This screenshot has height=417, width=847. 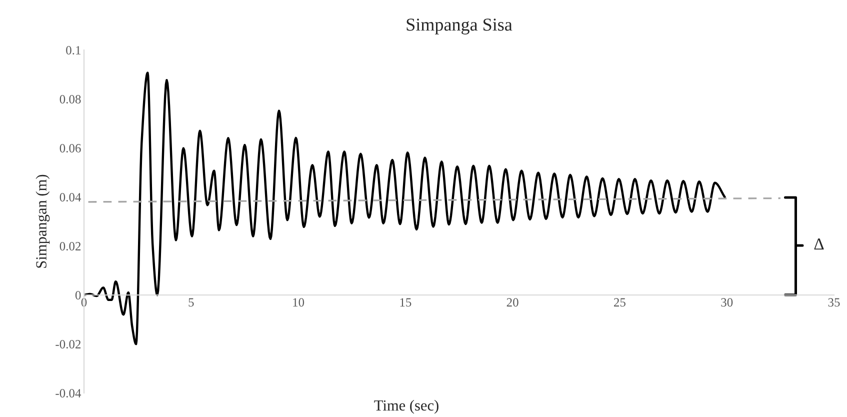 I want to click on y-tick-label: 0.1, so click(x=73, y=50).